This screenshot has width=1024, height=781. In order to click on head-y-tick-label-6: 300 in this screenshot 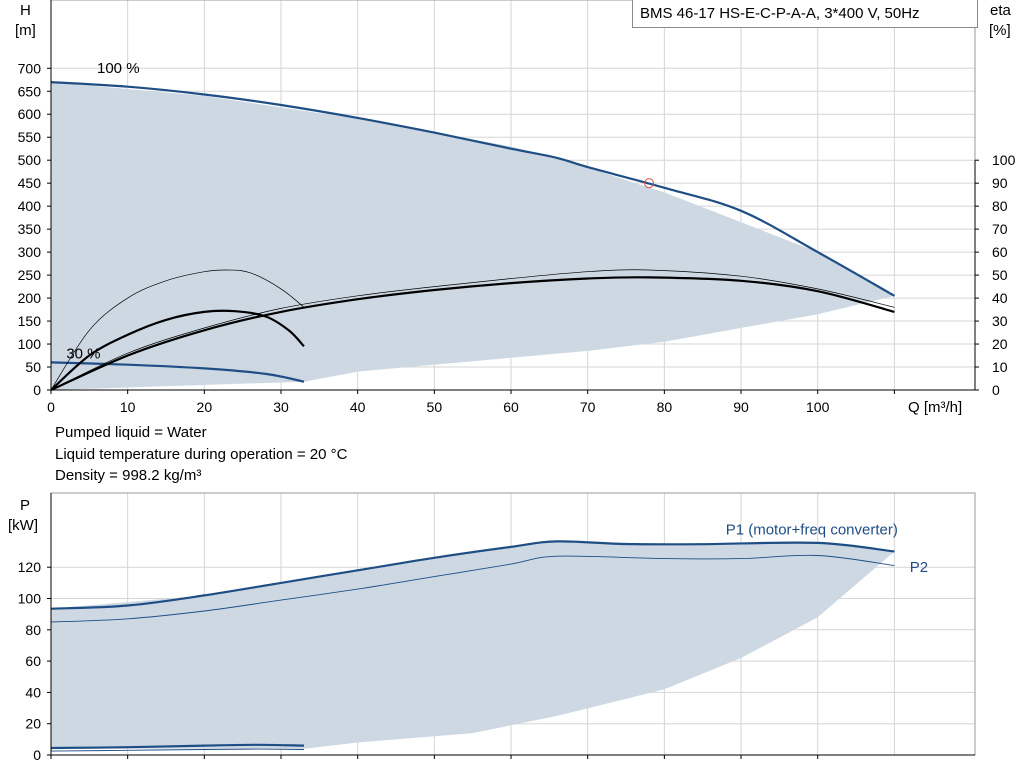, I will do `click(30, 252)`.